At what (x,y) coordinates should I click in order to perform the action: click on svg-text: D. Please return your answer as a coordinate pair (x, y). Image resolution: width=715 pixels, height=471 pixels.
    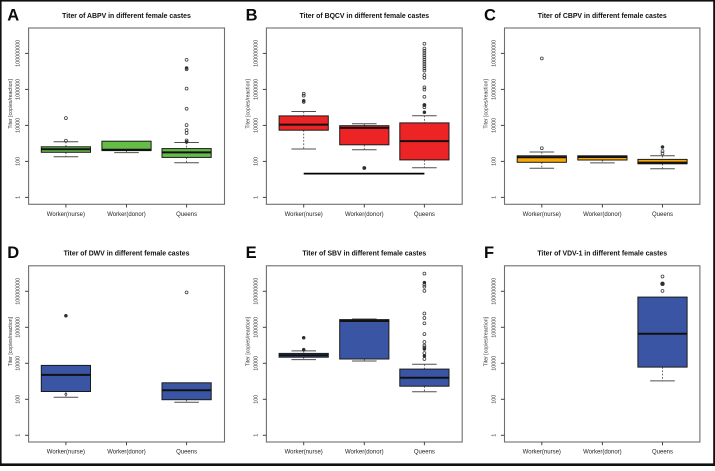
    Looking at the image, I should click on (13, 253).